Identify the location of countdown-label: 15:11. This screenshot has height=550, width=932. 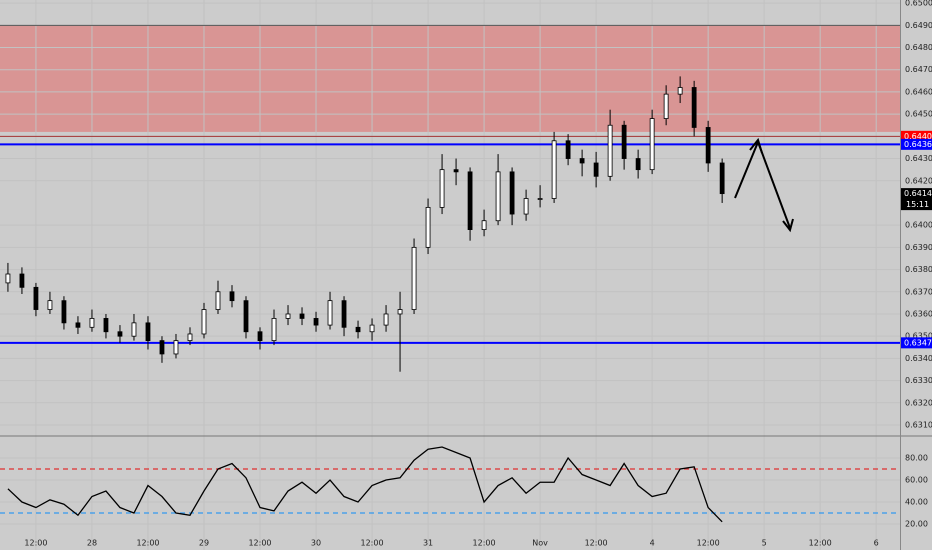
(917, 204).